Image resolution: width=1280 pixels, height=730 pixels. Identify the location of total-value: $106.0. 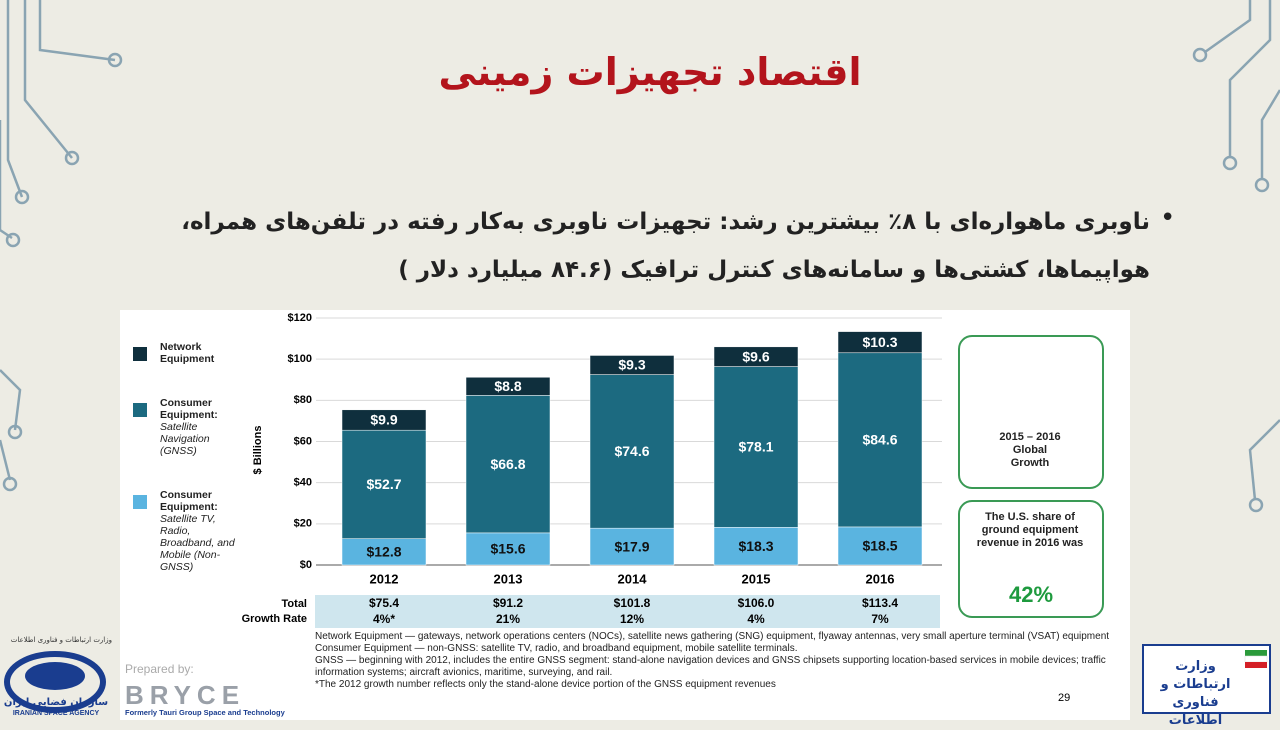
(756, 603).